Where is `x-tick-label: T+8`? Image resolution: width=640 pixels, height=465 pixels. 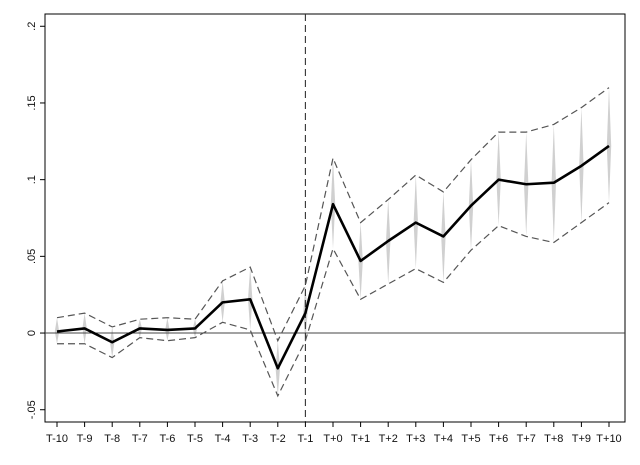 x-tick-label: T+8 is located at coordinates (553, 439).